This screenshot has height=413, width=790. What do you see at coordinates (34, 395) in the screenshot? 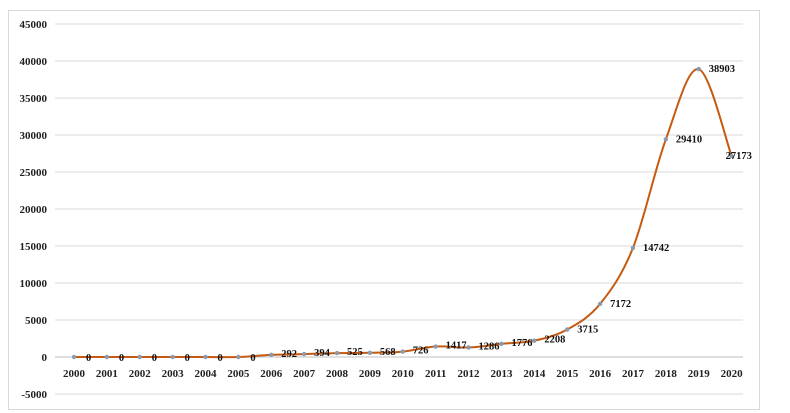
I see `y-tick-label: -5000` at bounding box center [34, 395].